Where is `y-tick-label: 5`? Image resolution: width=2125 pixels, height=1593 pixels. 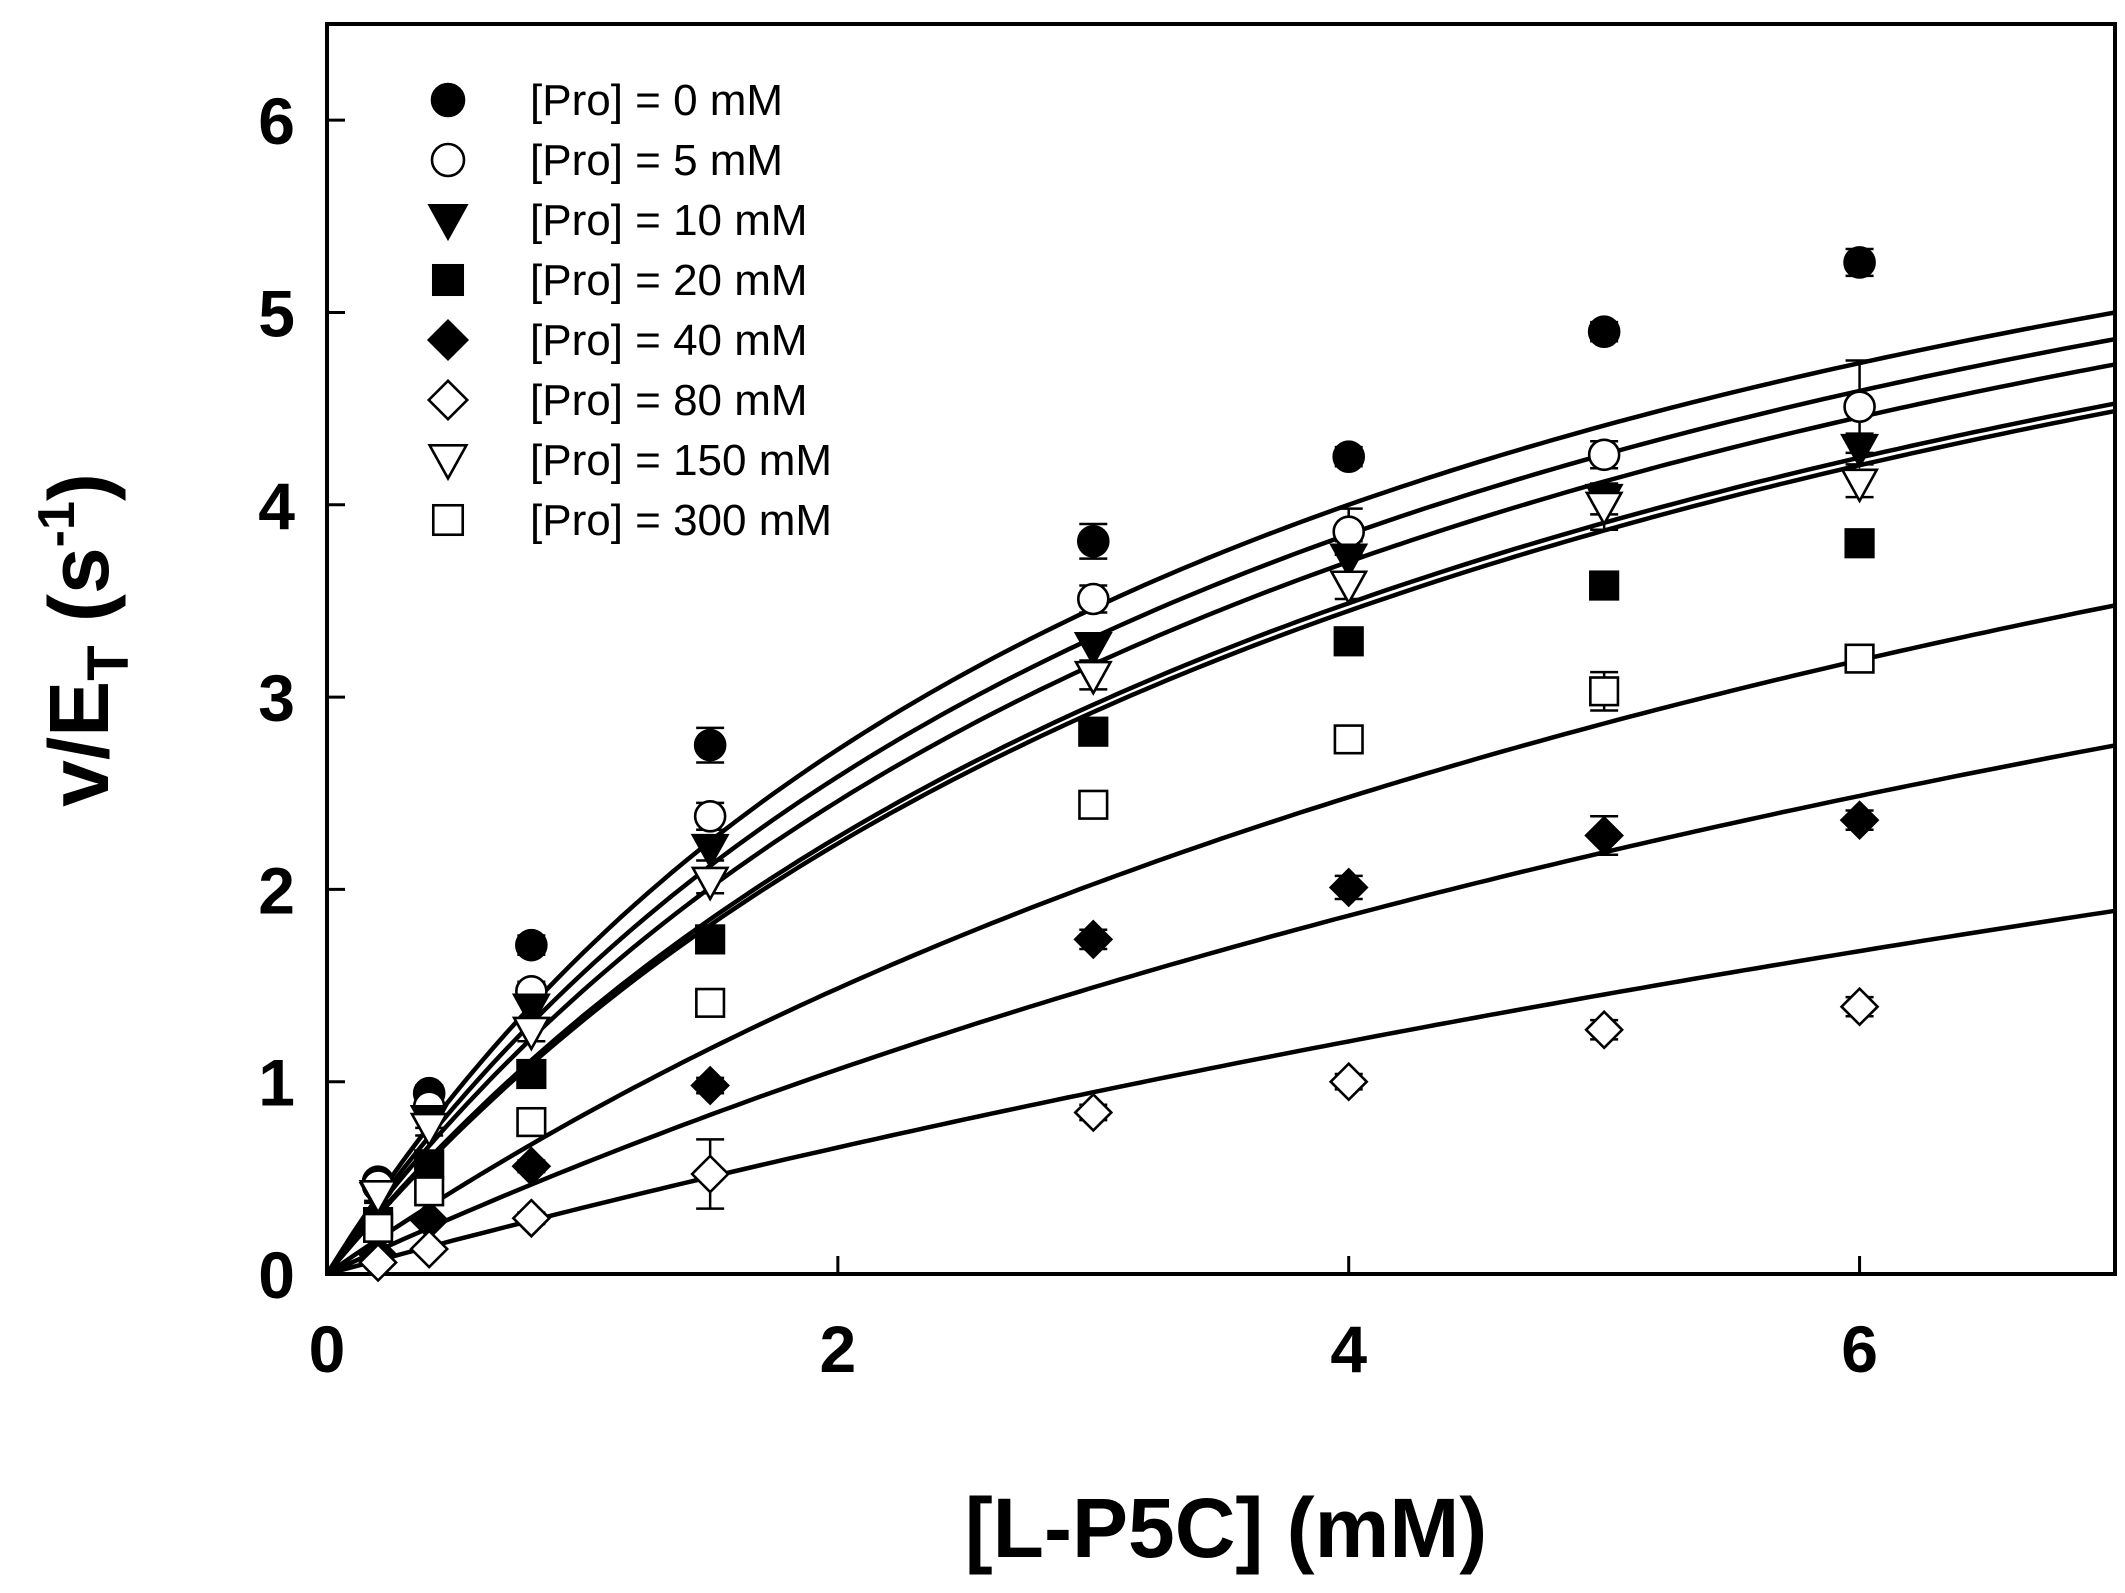
y-tick-label: 5 is located at coordinates (276, 313).